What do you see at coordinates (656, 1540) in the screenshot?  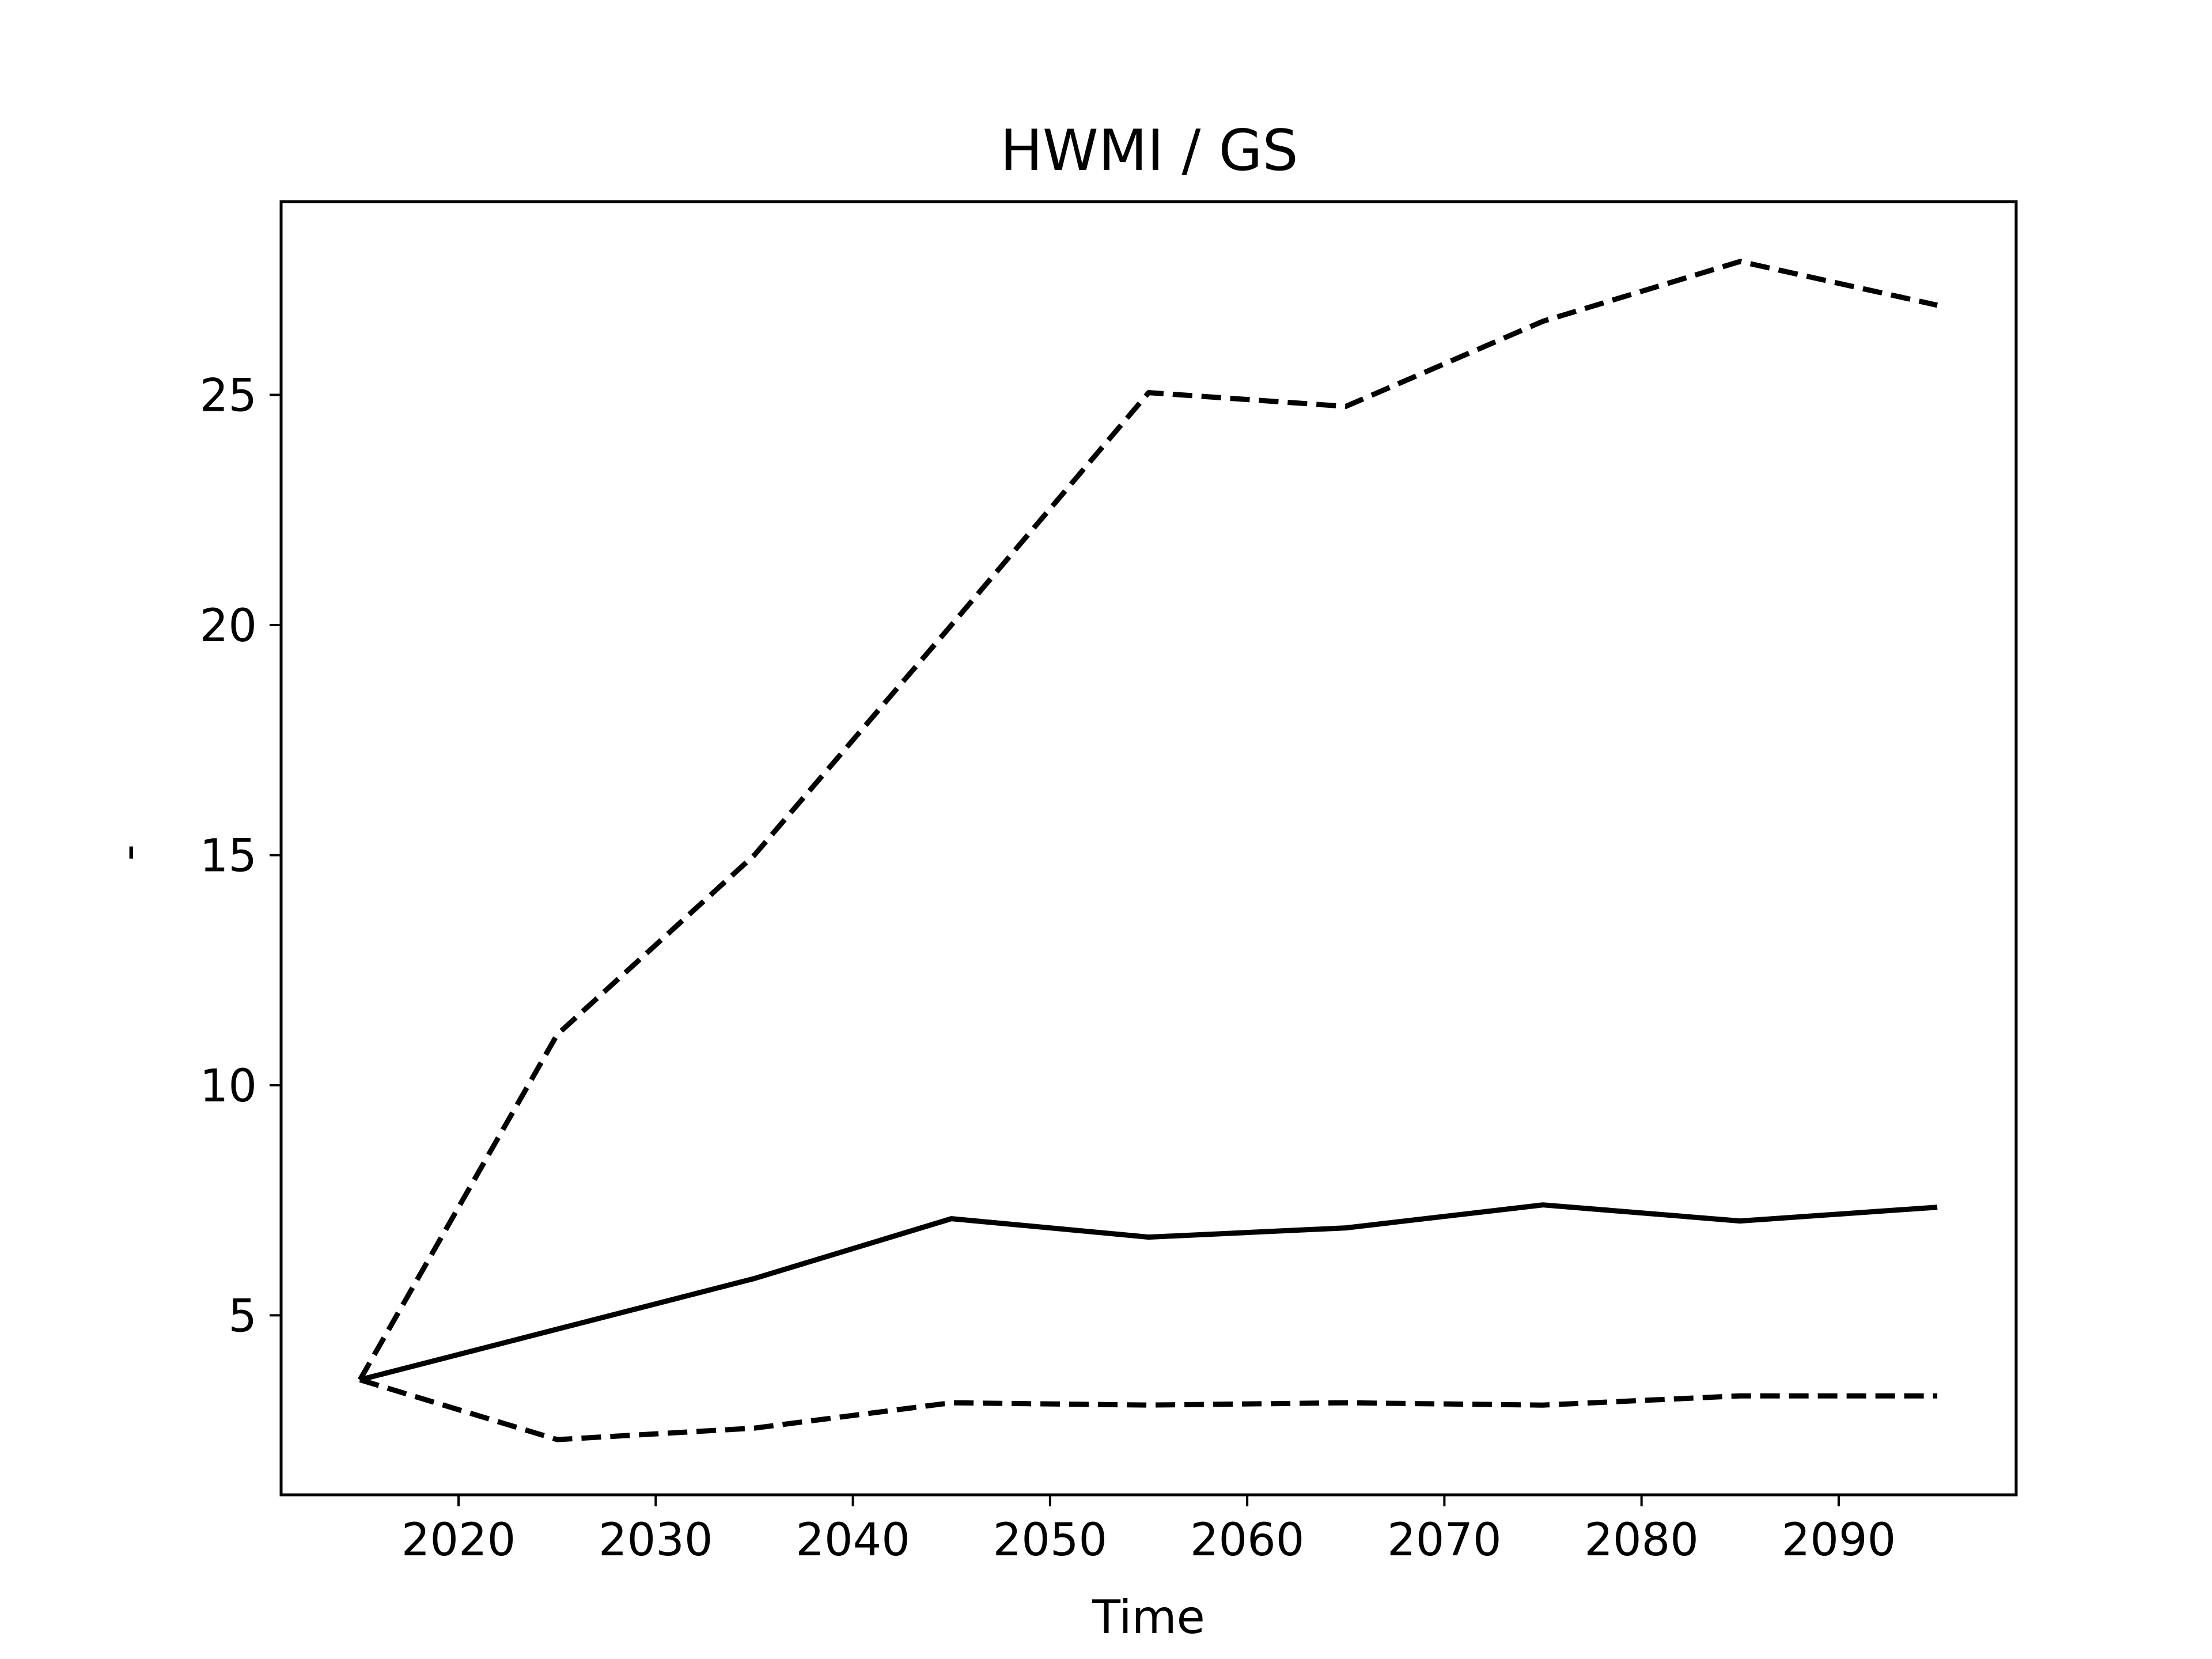 I see `x-tick-label: 2030` at bounding box center [656, 1540].